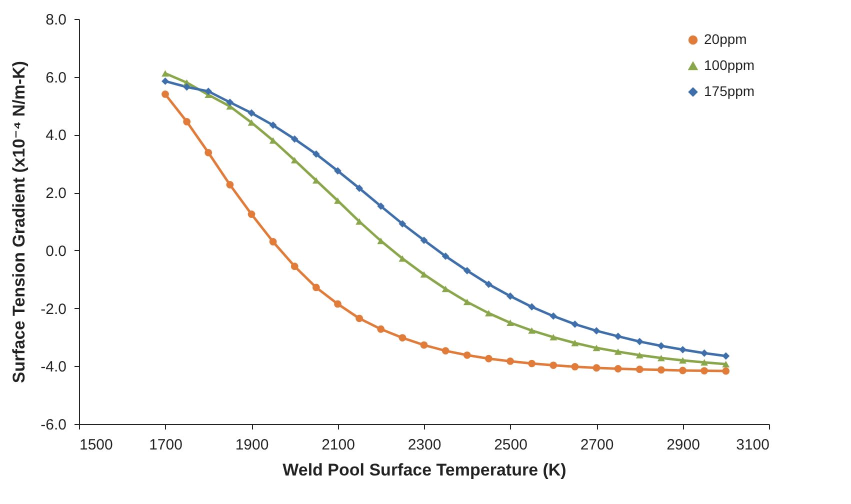  I want to click on y-tick-label: 6.0, so click(56, 77).